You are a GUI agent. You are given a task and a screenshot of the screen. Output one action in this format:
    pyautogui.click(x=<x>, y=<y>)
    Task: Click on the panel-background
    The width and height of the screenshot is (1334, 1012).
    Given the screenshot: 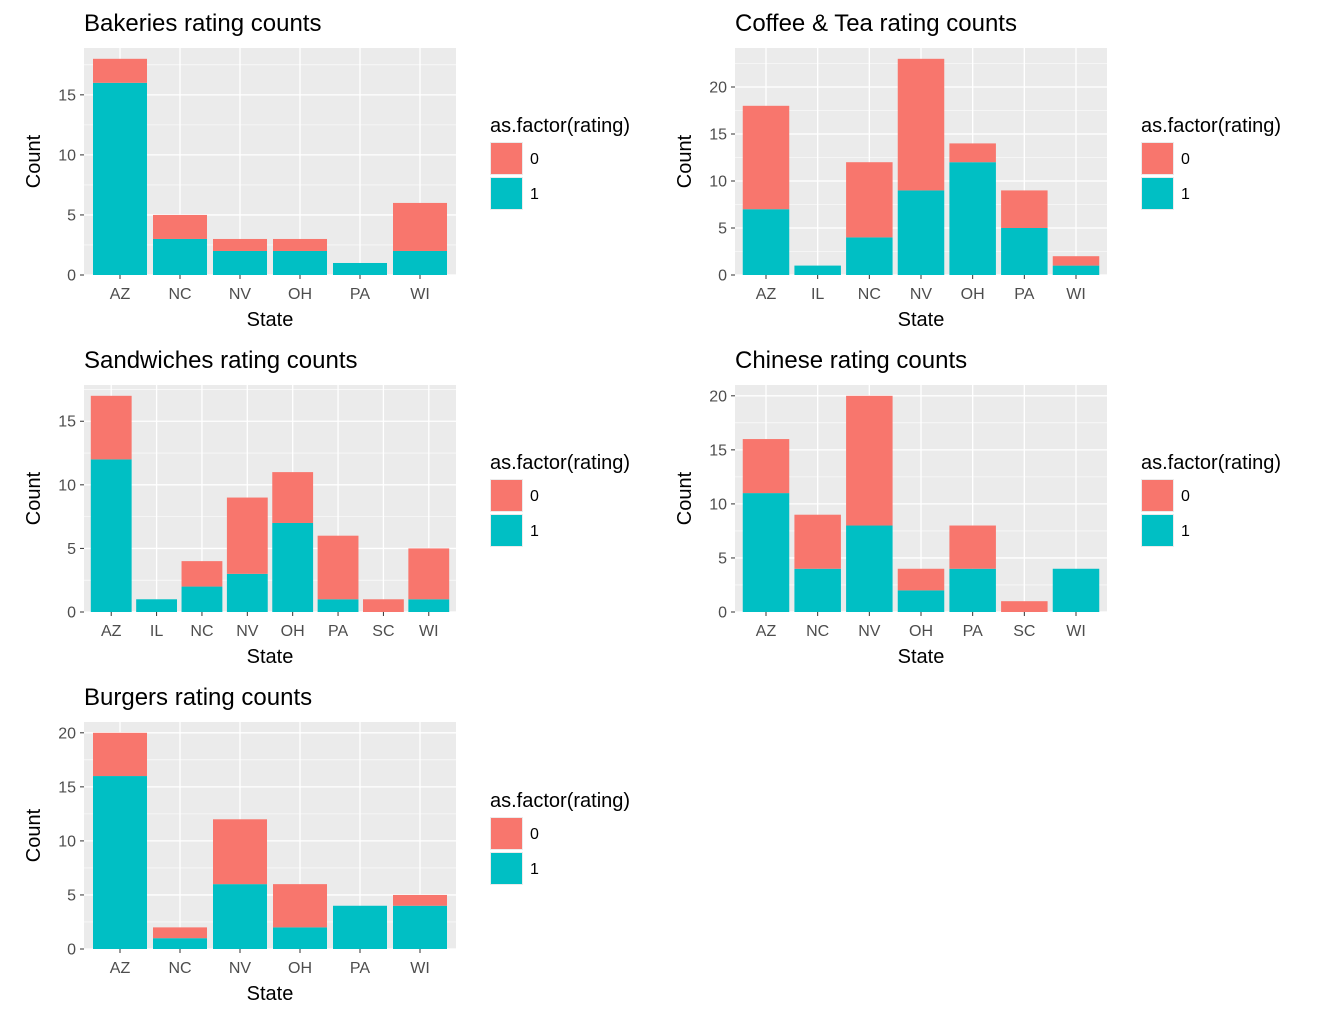 What is the action you would take?
    pyautogui.click(x=270, y=498)
    